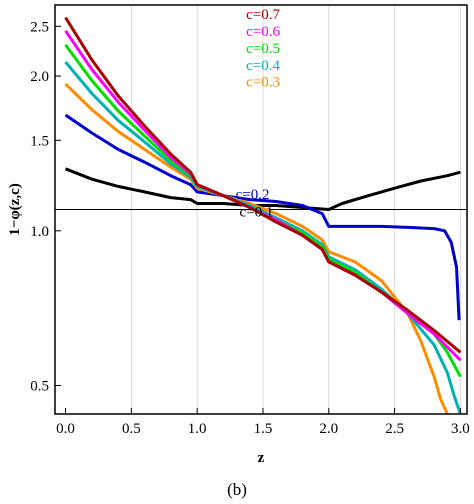  I want to click on figure-caption: (b), so click(237, 489).